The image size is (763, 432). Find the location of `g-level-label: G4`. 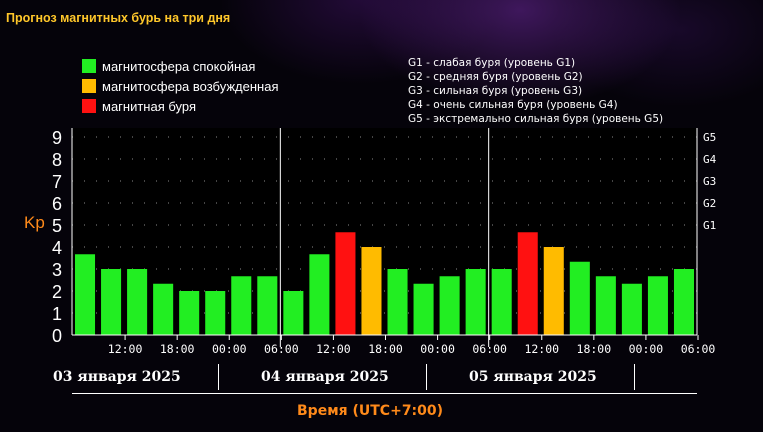

g-level-label: G4 is located at coordinates (710, 159).